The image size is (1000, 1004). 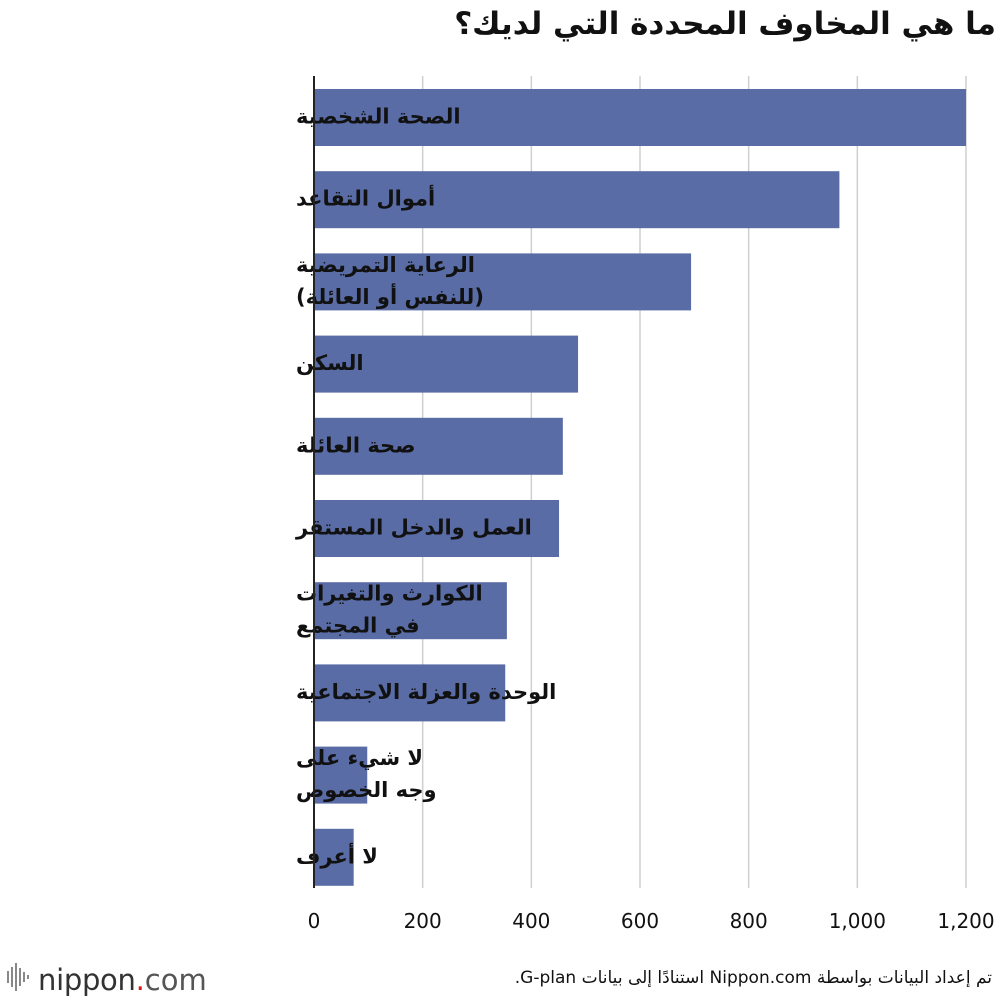 I want to click on x-tick-label: 400, so click(x=531, y=921).